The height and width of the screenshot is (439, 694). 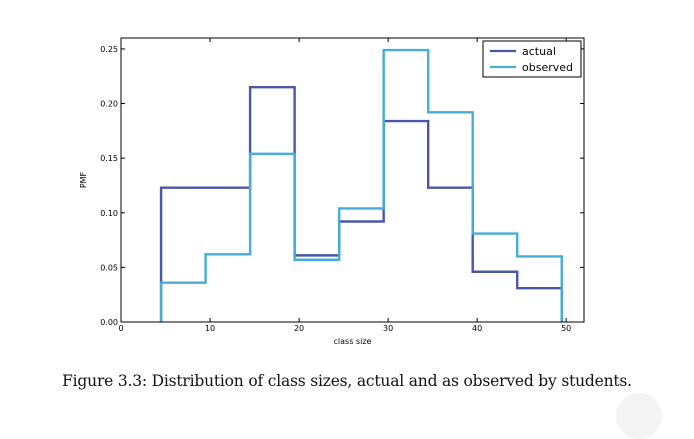 I want to click on legend-box, so click(x=532, y=59).